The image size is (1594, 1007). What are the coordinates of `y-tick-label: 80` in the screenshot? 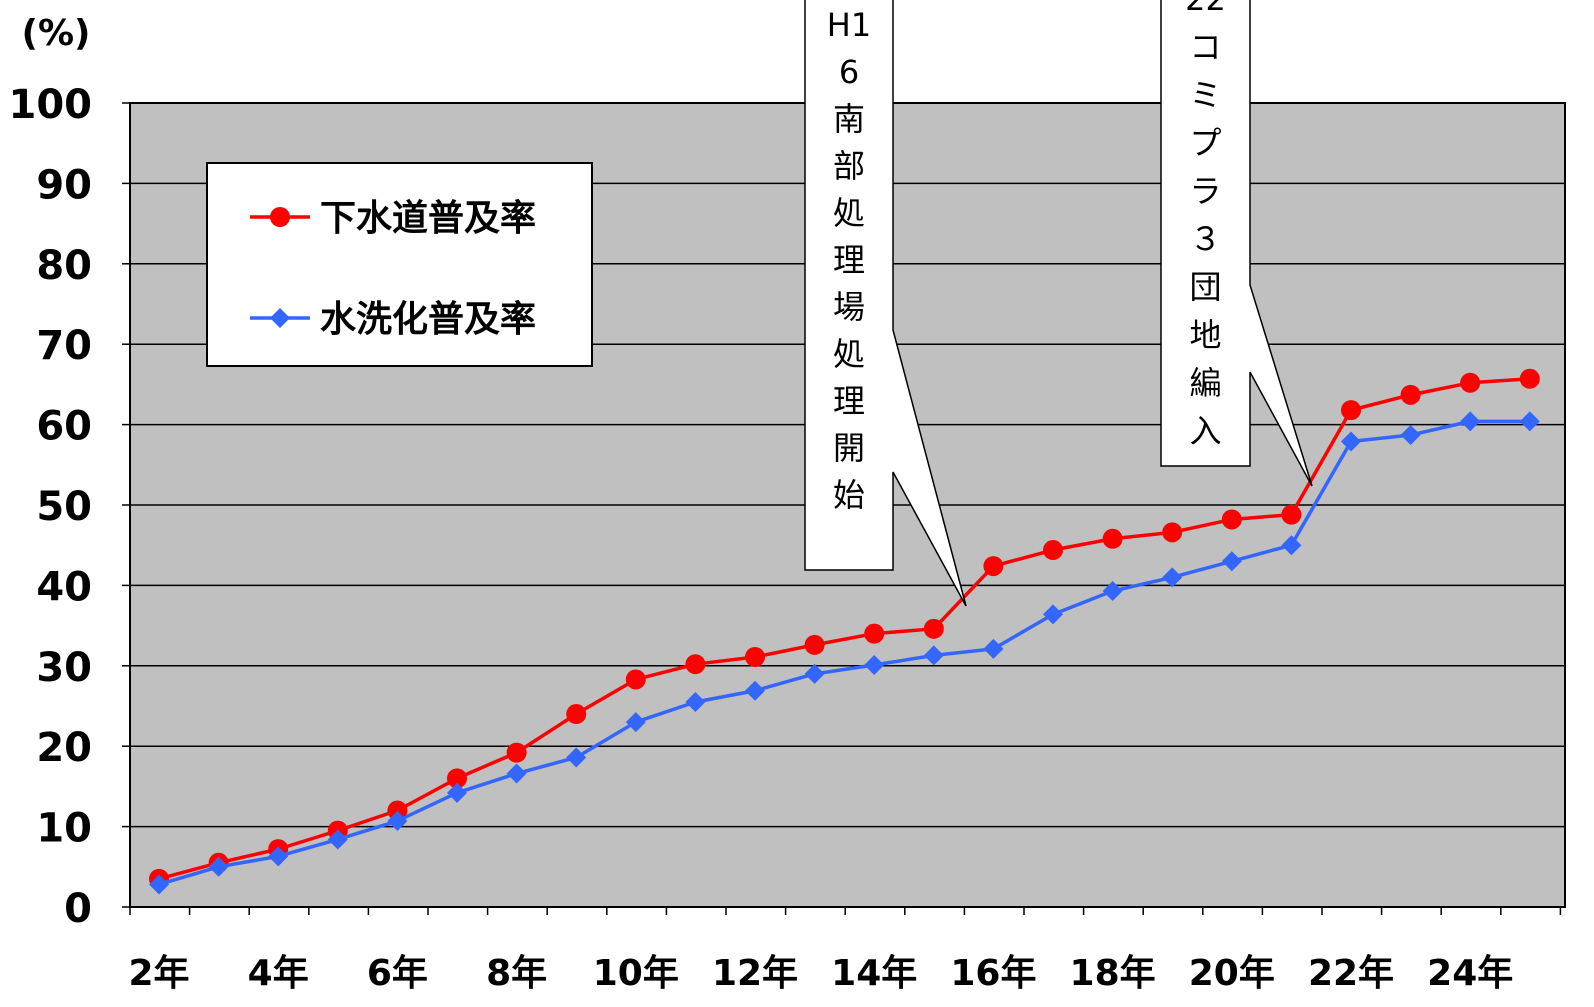 It's located at (64, 266).